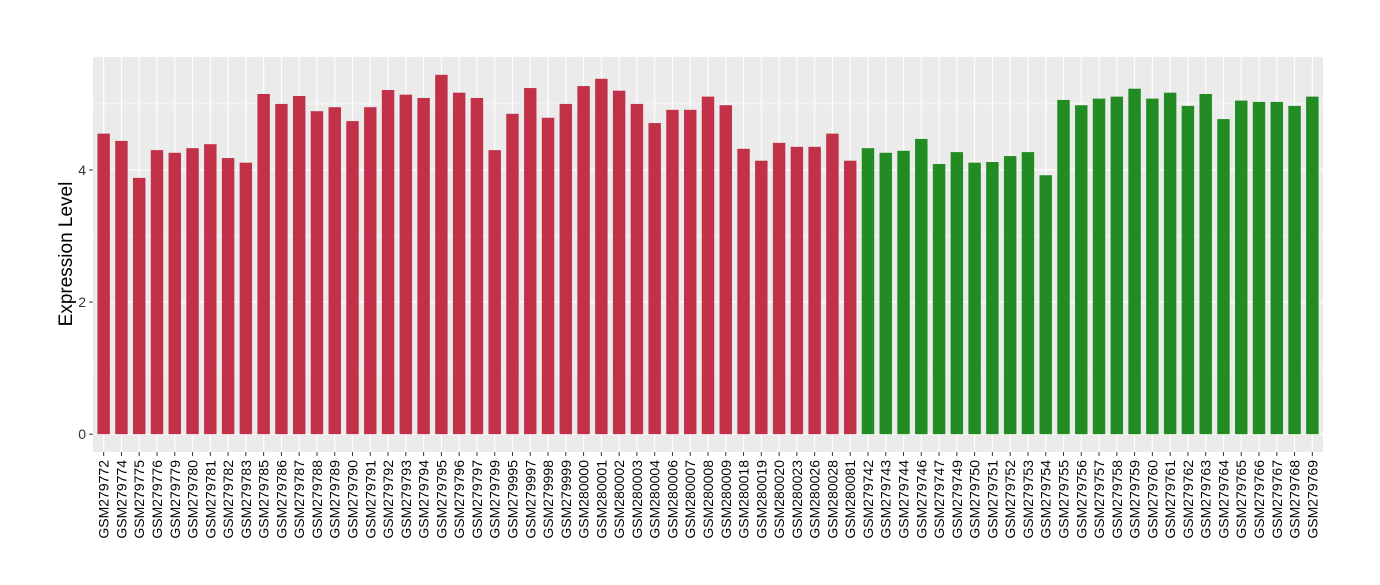 This screenshot has height=585, width=1380. I want to click on bar-GSM280001, so click(601, 256).